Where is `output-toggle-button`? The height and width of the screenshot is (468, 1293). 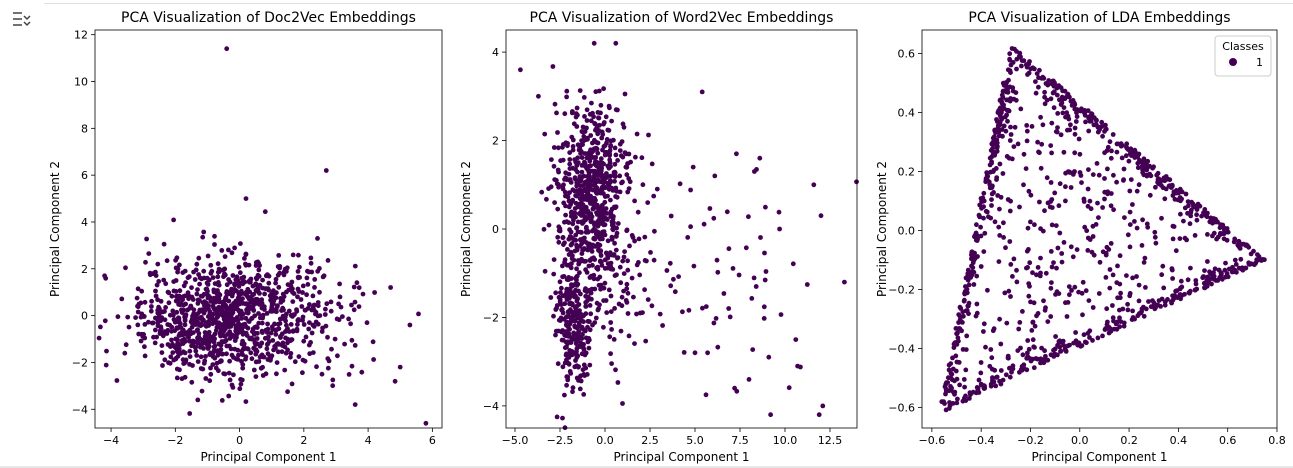
output-toggle-button is located at coordinates (21, 19).